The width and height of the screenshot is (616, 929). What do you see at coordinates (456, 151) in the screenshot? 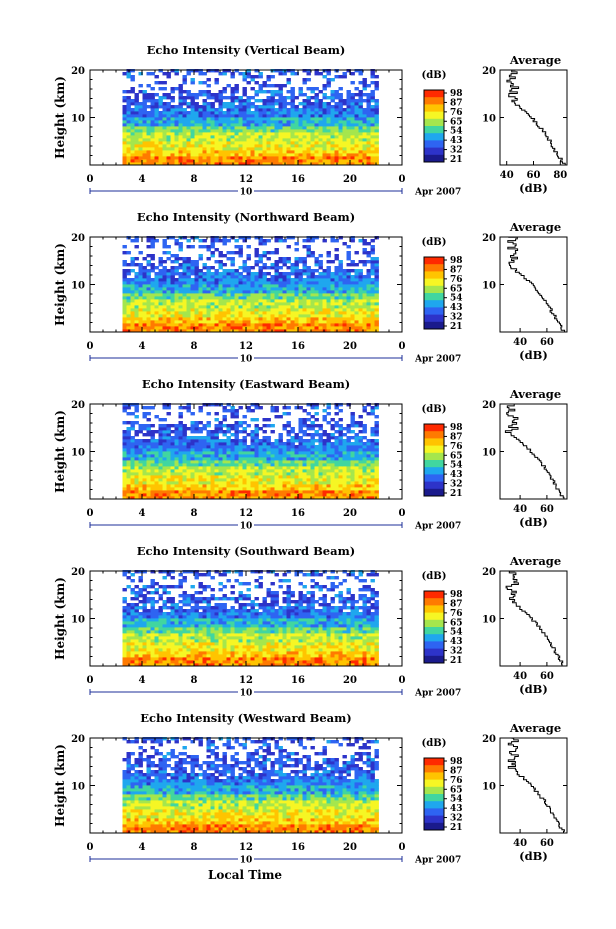
I see `colorbar-tick-label: 32` at bounding box center [456, 151].